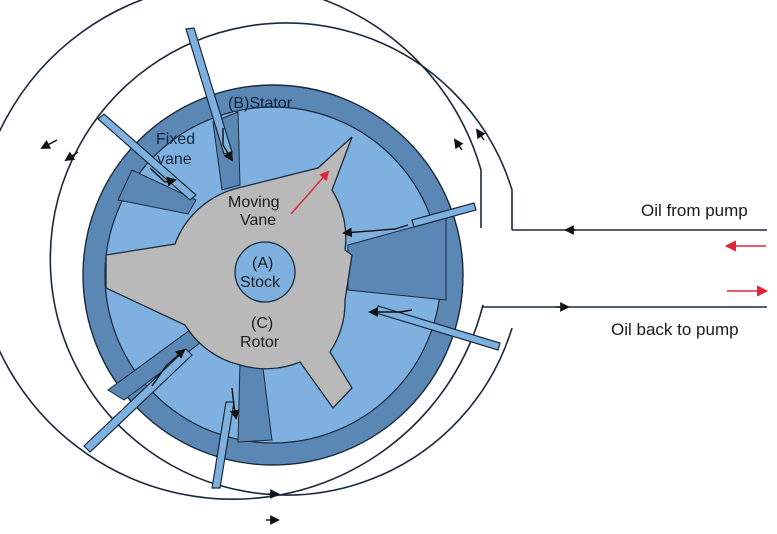 The width and height of the screenshot is (777, 534). What do you see at coordinates (260, 282) in the screenshot?
I see `stock-label-line2: Stock` at bounding box center [260, 282].